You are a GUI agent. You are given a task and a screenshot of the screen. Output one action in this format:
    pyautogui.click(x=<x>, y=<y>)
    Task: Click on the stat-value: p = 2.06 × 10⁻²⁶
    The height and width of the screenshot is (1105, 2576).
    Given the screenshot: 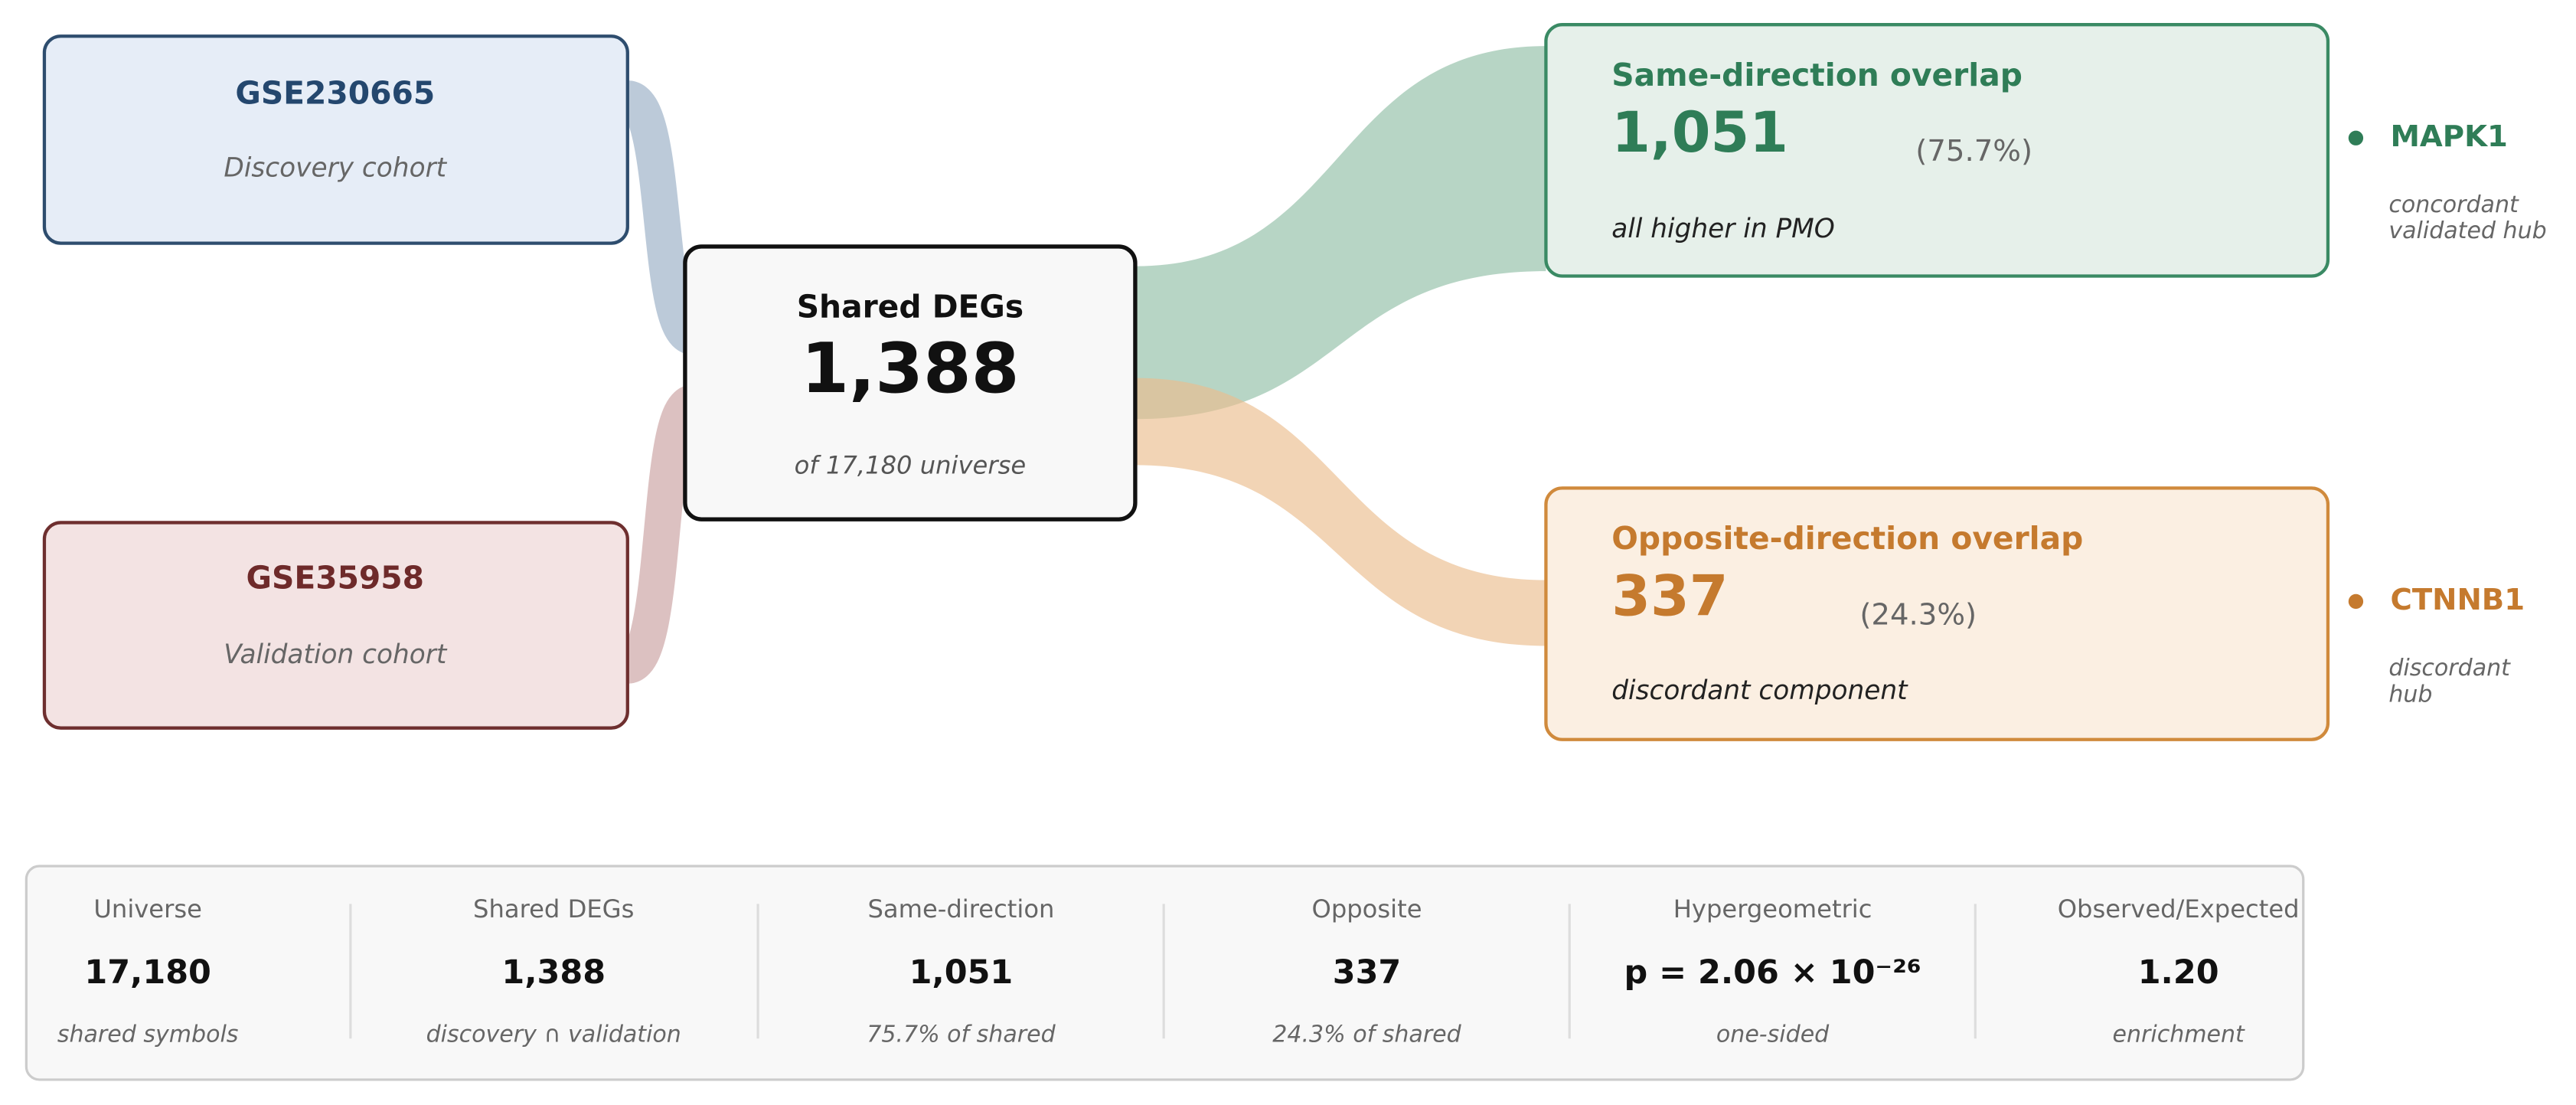 What is the action you would take?
    pyautogui.click(x=1772, y=972)
    